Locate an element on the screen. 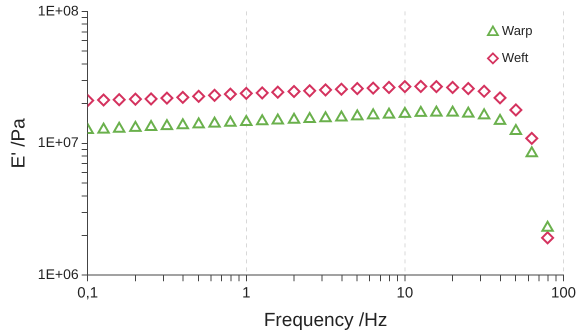 The image size is (579, 336). legend-label: Weft is located at coordinates (515, 57).